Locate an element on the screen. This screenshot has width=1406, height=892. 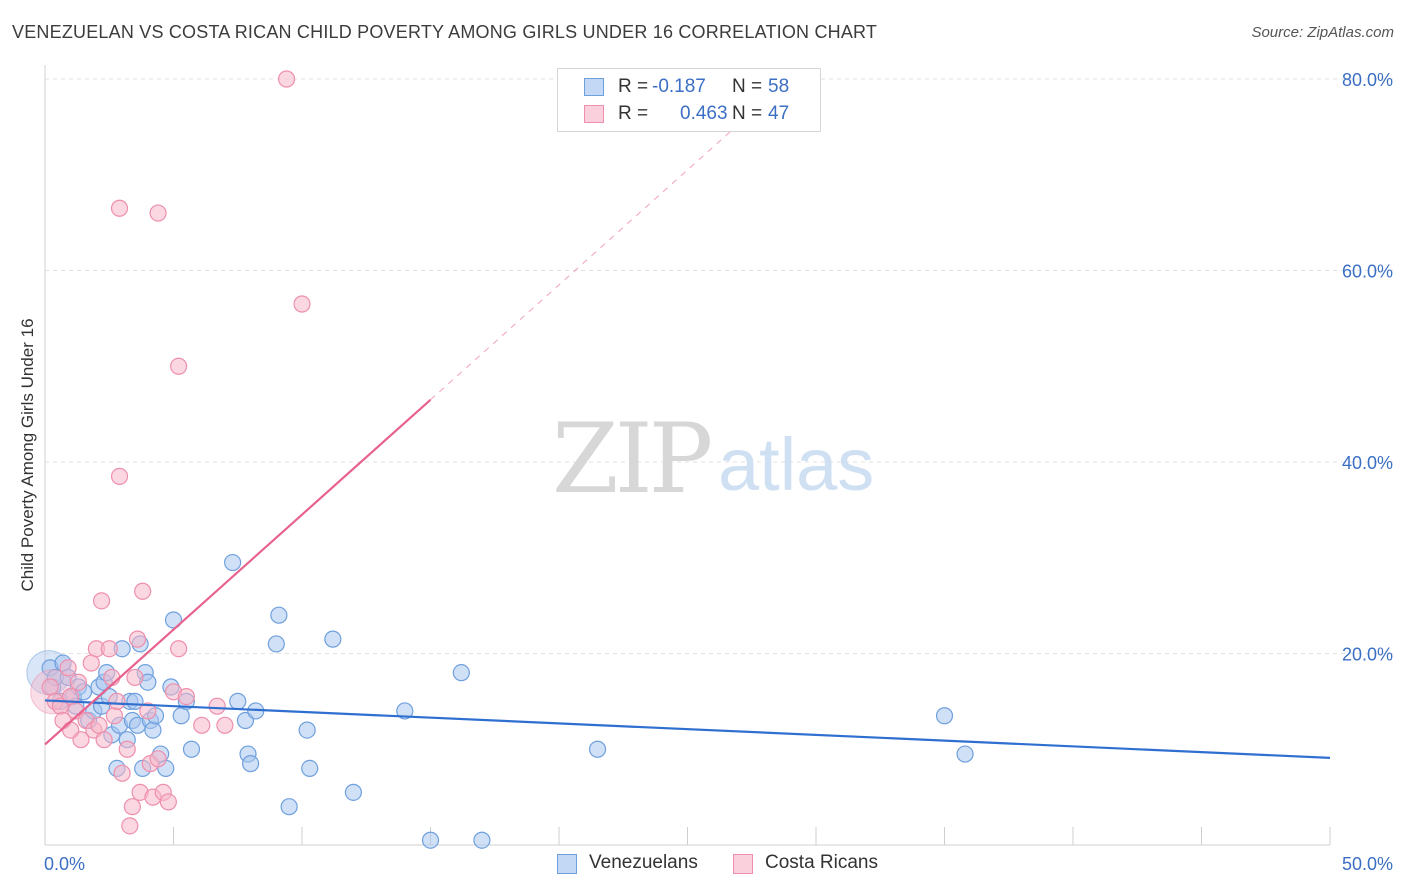
x-tick-label-max: 50.0% is located at coordinates (1367, 864).